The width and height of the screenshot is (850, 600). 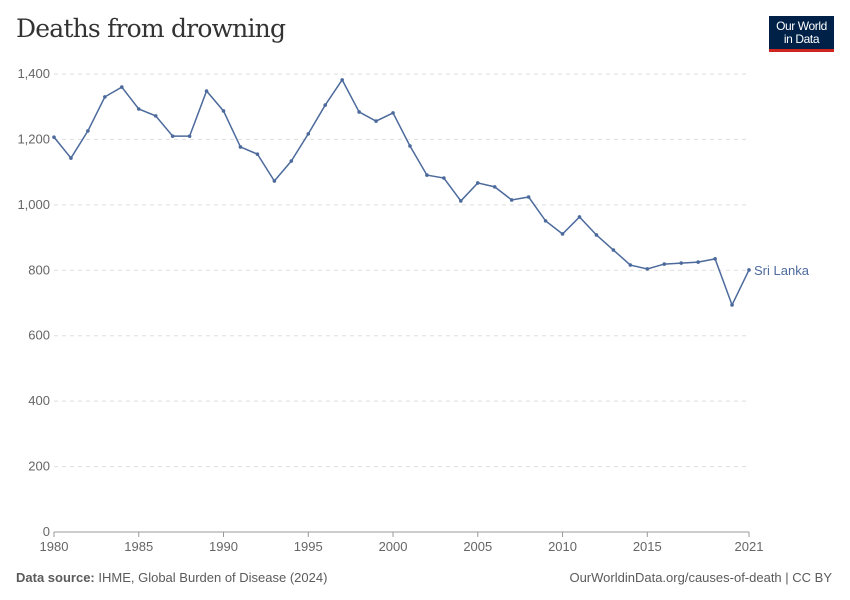 I want to click on logo-line2: in Data, so click(x=801, y=39).